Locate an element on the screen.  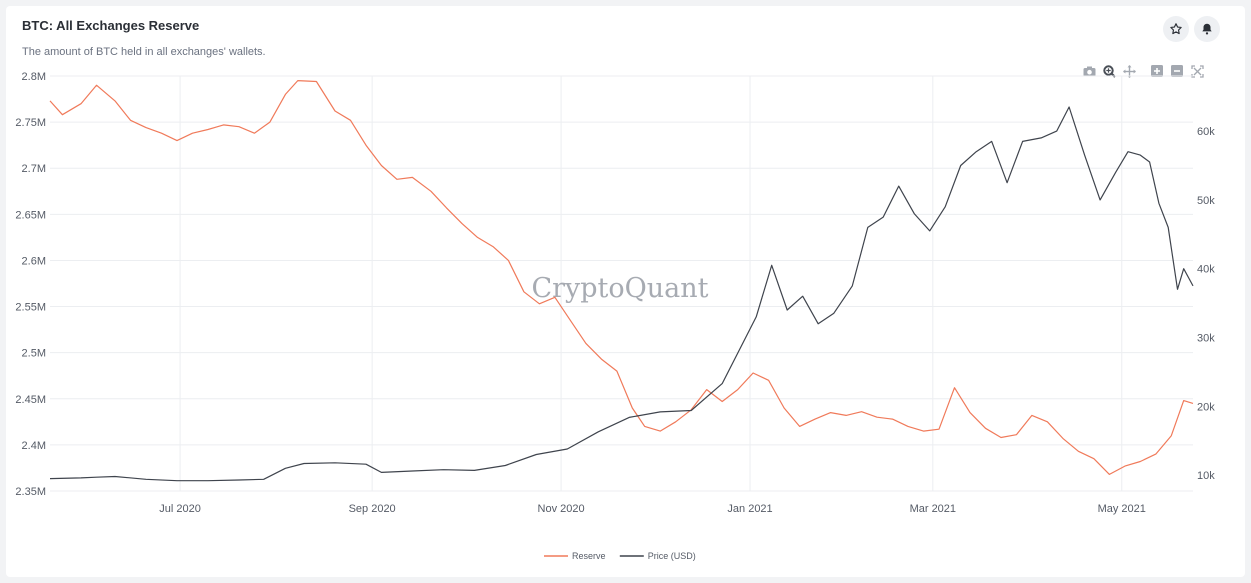
zoom-in-icon is located at coordinates (1157, 71).